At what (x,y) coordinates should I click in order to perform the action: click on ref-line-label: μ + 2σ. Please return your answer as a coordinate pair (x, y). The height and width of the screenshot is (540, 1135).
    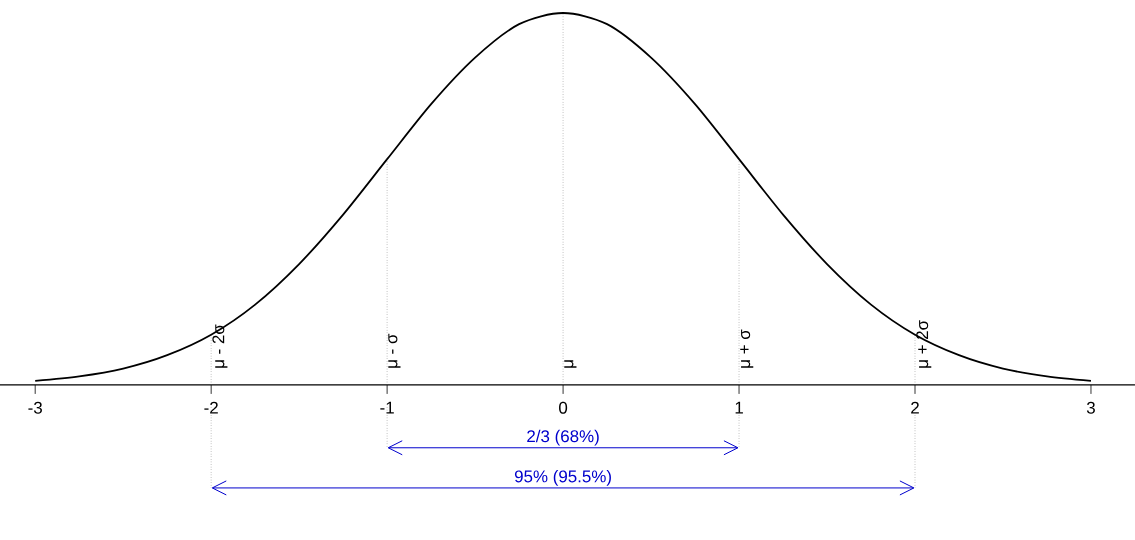
    Looking at the image, I should click on (924, 344).